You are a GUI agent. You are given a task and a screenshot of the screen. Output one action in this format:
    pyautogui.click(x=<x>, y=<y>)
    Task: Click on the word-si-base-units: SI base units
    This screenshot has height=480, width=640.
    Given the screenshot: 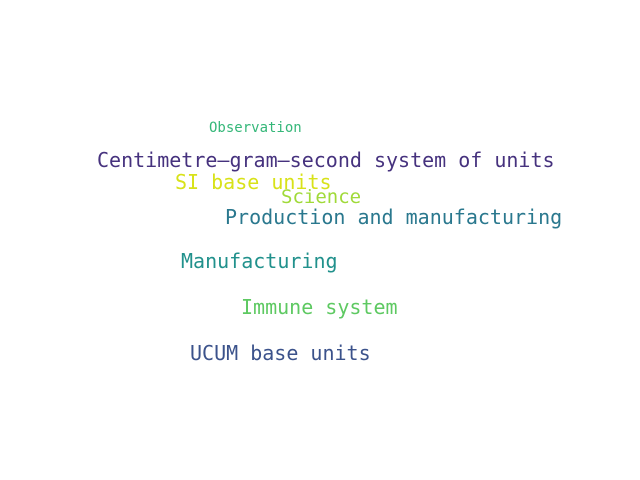 What is the action you would take?
    pyautogui.click(x=253, y=182)
    